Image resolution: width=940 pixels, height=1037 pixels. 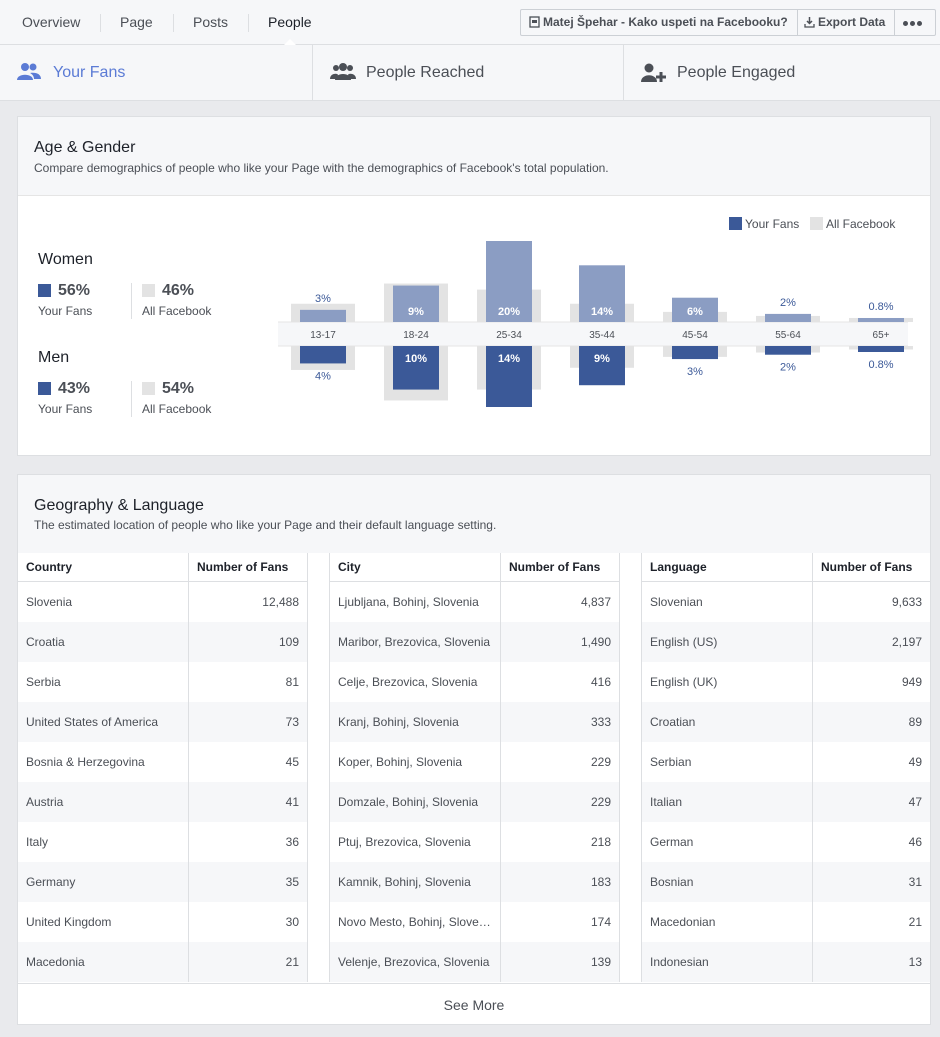 I want to click on table-row: English (UK) 949, so click(x=786, y=682).